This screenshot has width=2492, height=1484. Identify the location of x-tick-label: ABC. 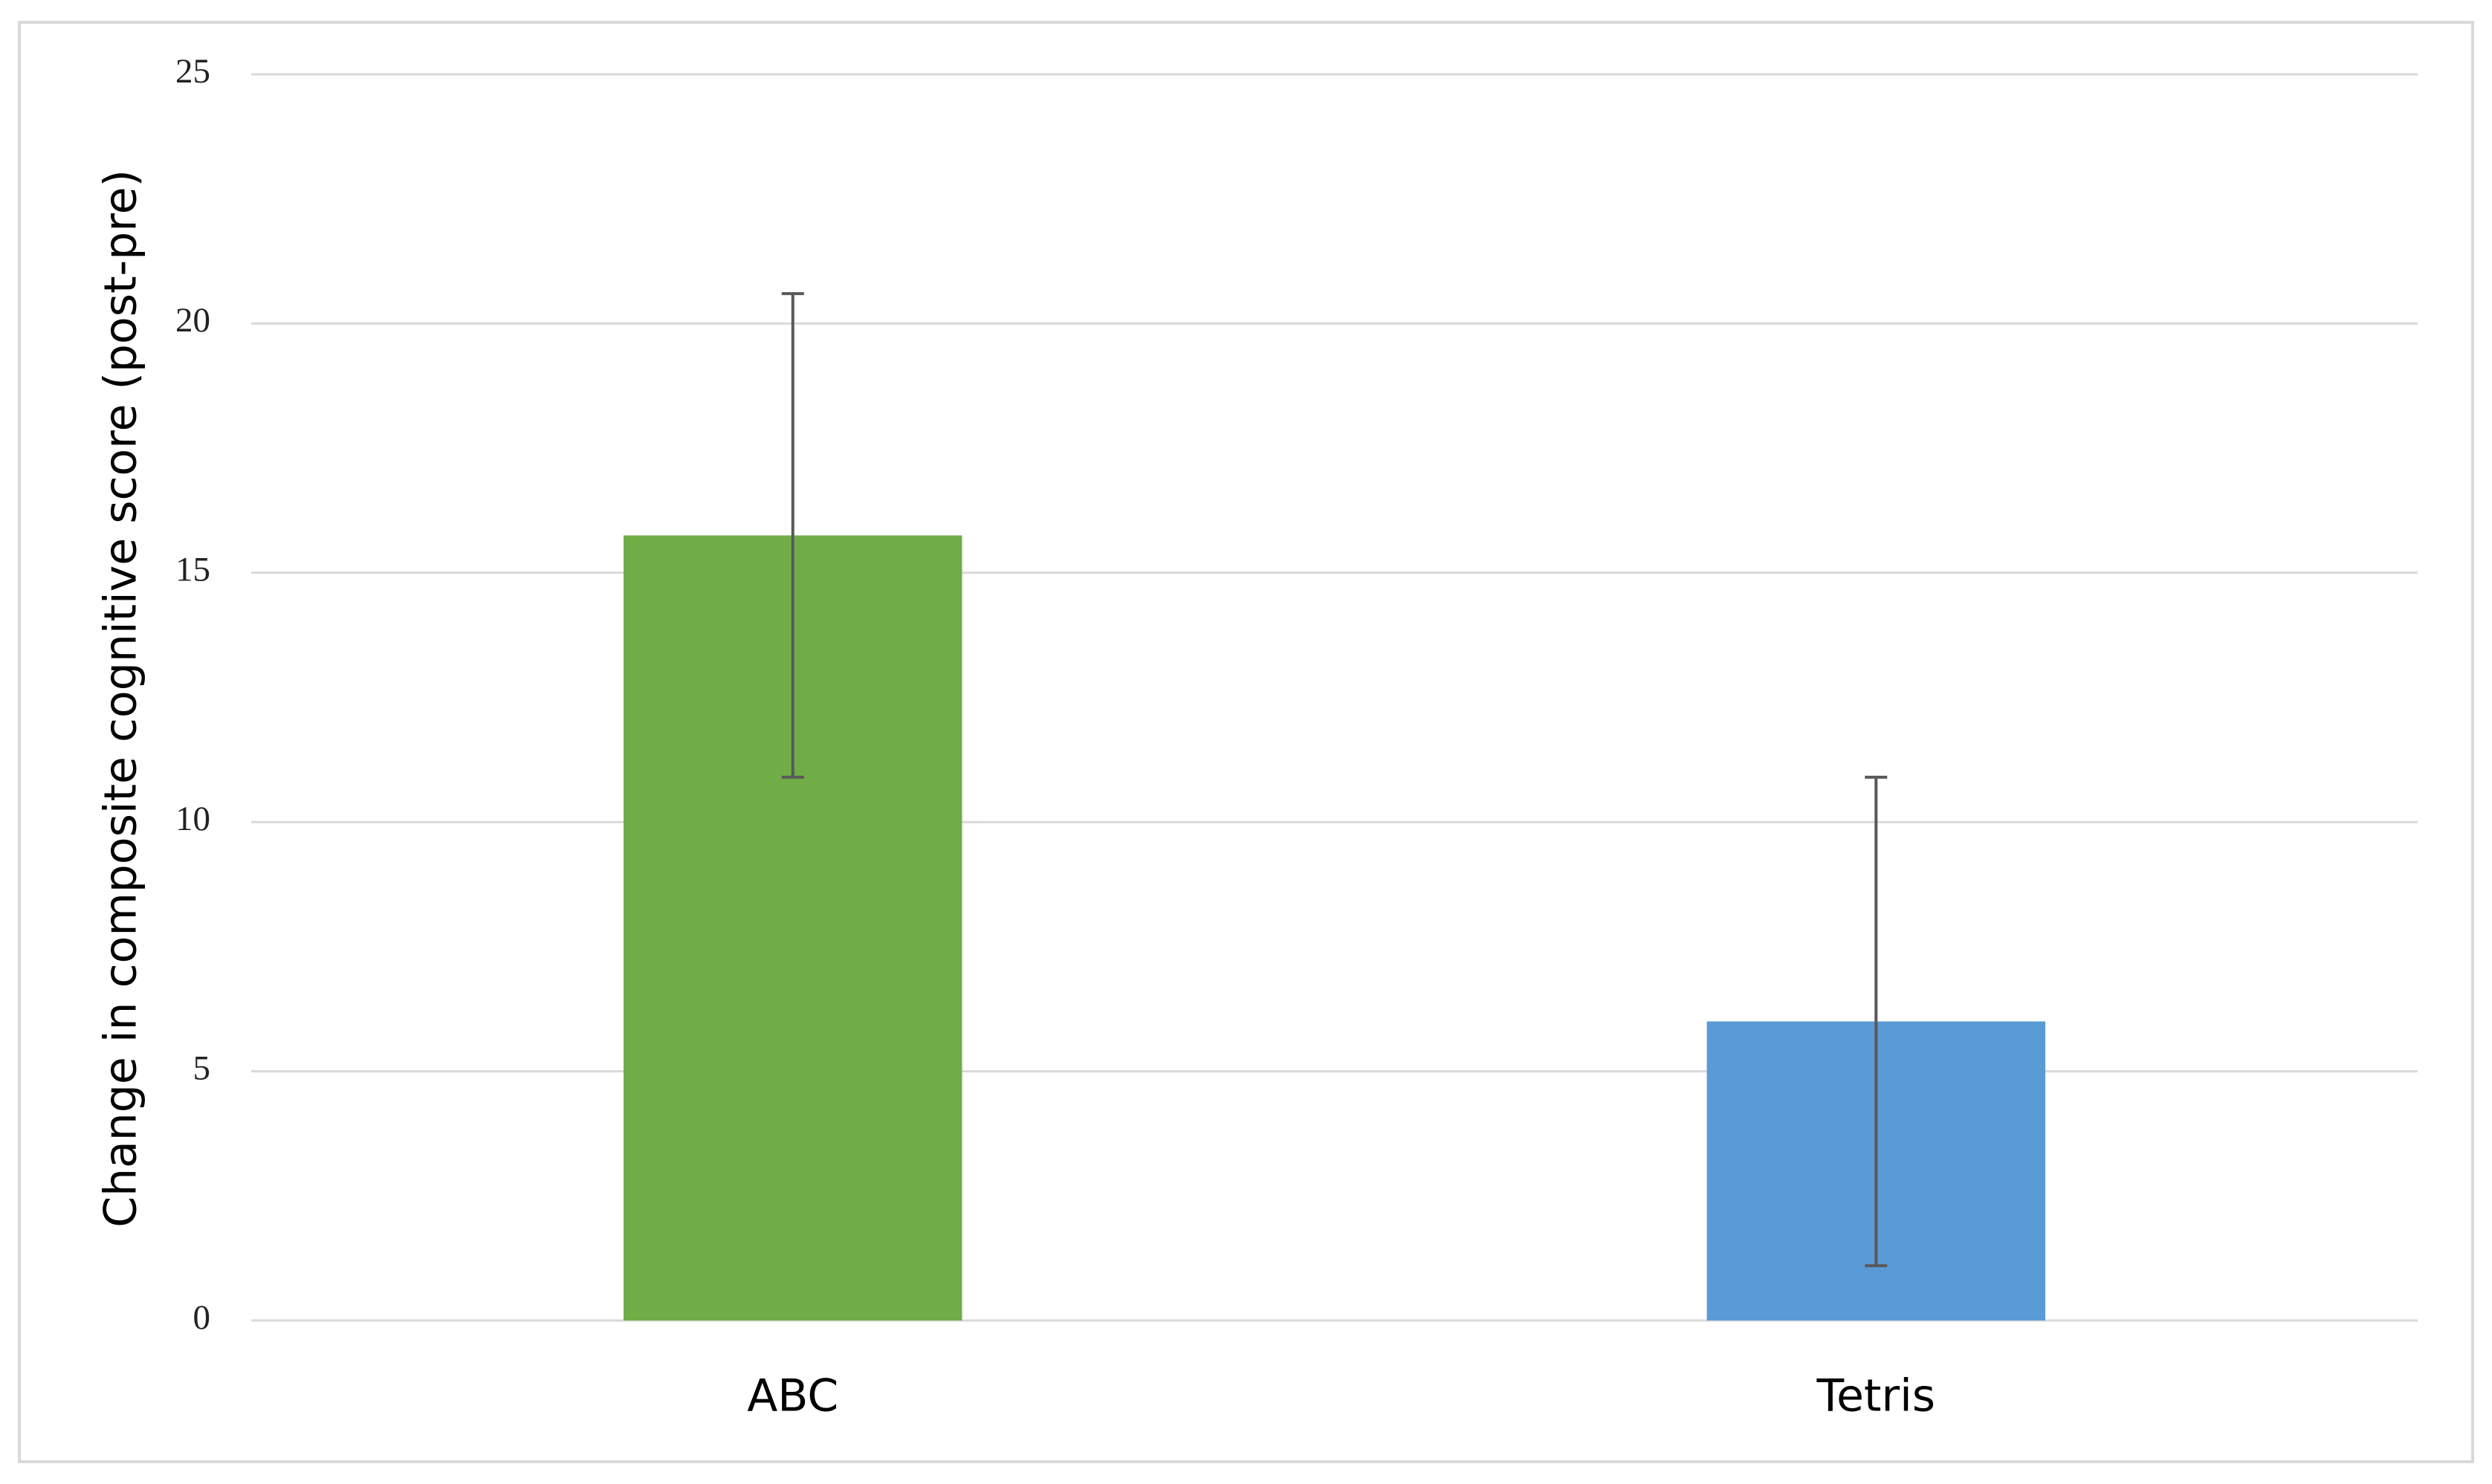
(792, 1396).